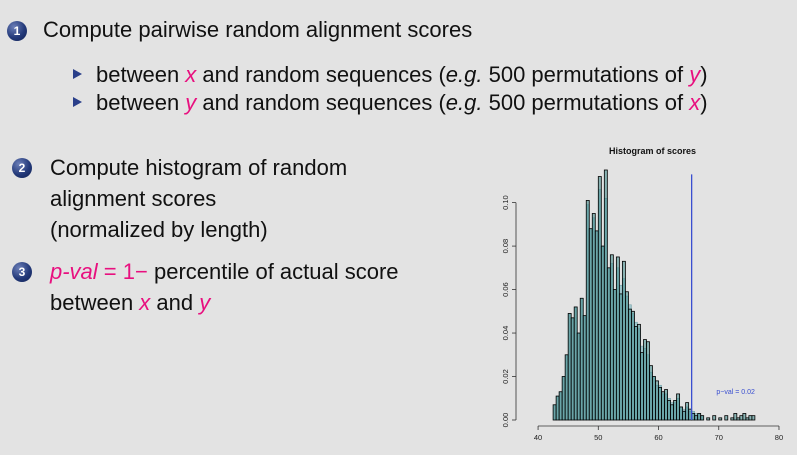 The width and height of the screenshot is (797, 455). Describe the element at coordinates (658, 437) in the screenshot. I see `x-tick-label: 60` at that location.